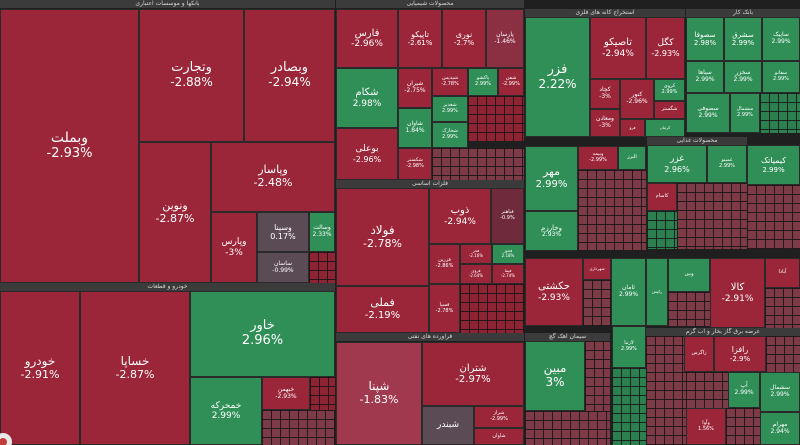  Describe the element at coordinates (773, 165) in the screenshot. I see `stock-tile: کیمیاتک 2.99%` at that location.